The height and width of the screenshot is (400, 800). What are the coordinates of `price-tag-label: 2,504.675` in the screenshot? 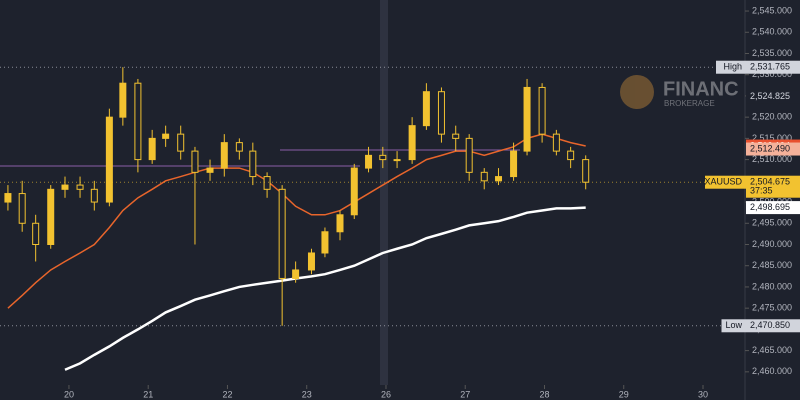 It's located at (770, 182).